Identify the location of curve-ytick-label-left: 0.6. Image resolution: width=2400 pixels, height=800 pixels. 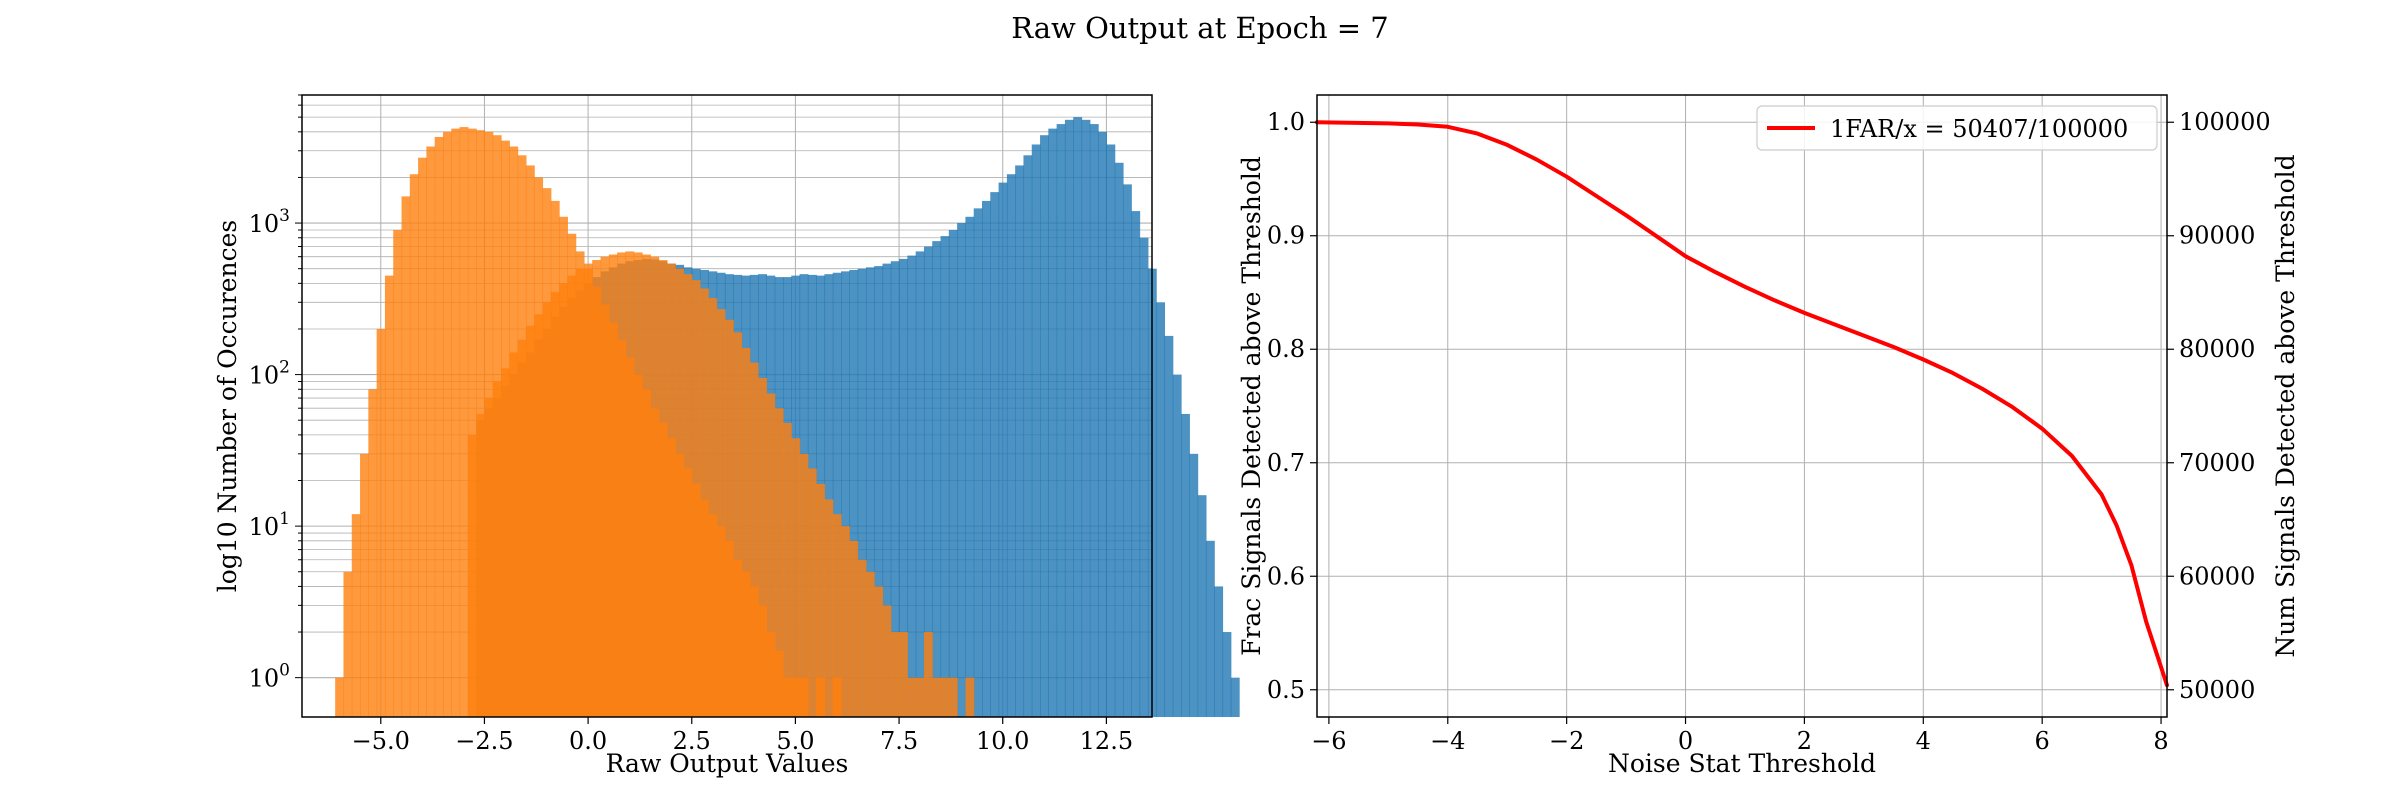
(1286, 576).